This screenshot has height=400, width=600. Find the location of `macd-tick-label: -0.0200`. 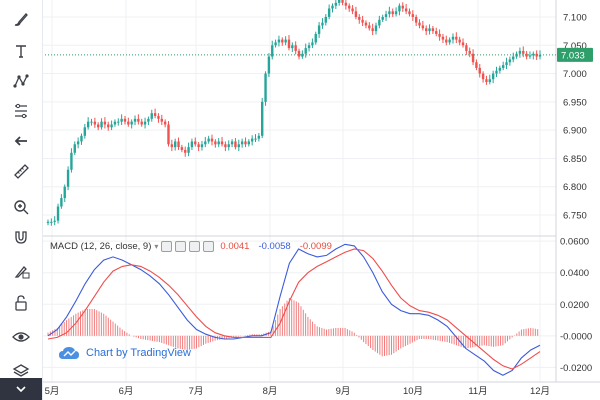

macd-tick-label: -0.0200 is located at coordinates (576, 368).